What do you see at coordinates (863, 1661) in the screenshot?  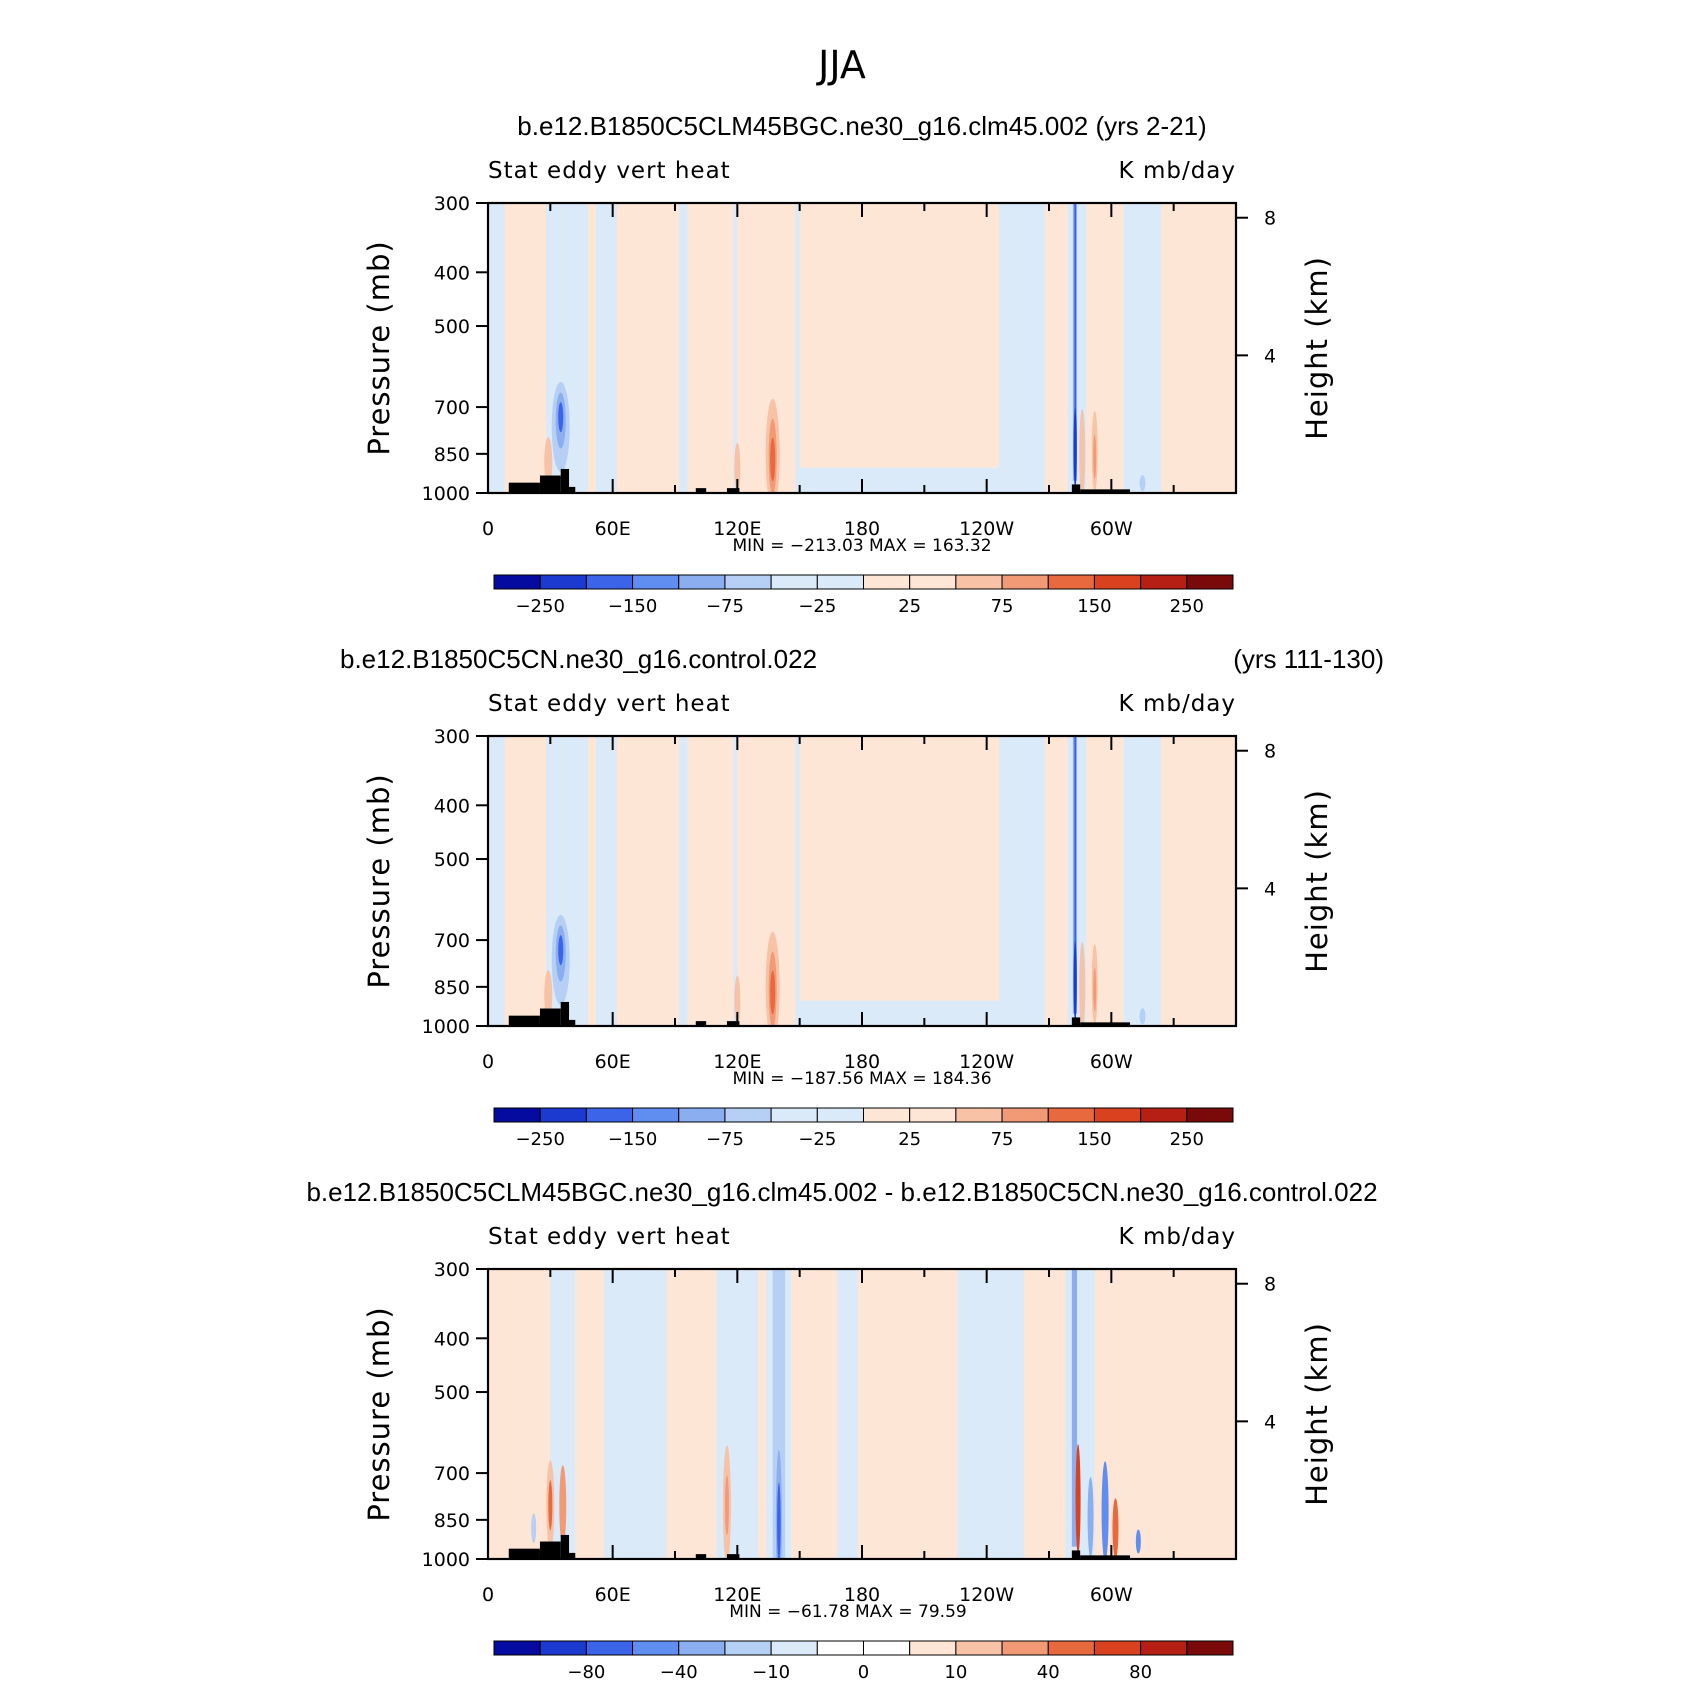 I see `colorbar: −80 −40 −10 0 10 40 80` at bounding box center [863, 1661].